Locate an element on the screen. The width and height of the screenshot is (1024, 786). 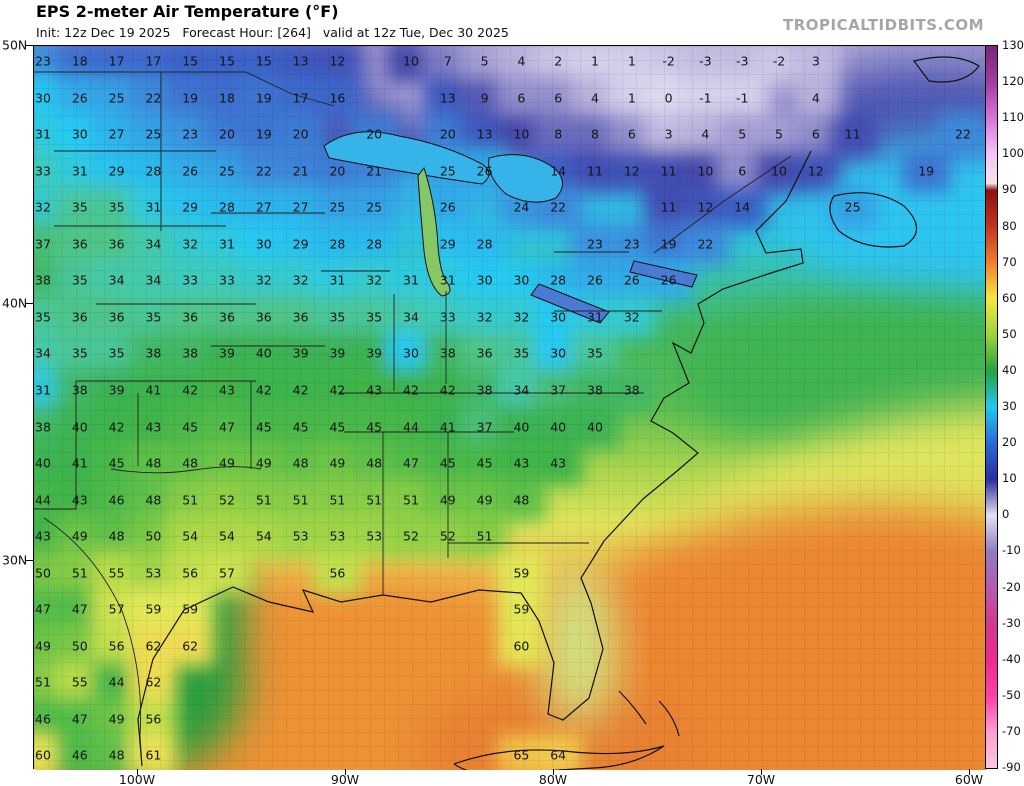
temp-value: 65 is located at coordinates (521, 755).